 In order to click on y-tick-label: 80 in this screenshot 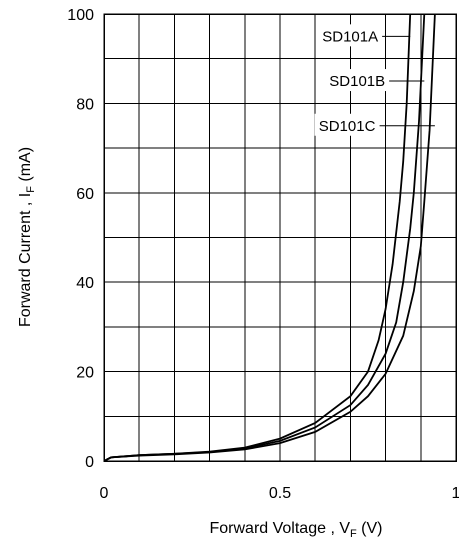, I will do `click(85, 104)`.